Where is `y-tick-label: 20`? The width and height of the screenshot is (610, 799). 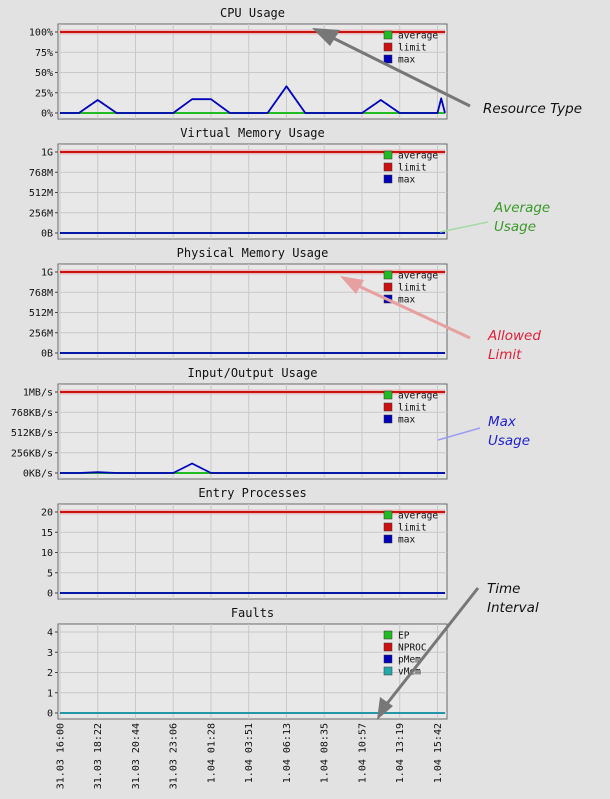
y-tick-label: 20 is located at coordinates (47, 513).